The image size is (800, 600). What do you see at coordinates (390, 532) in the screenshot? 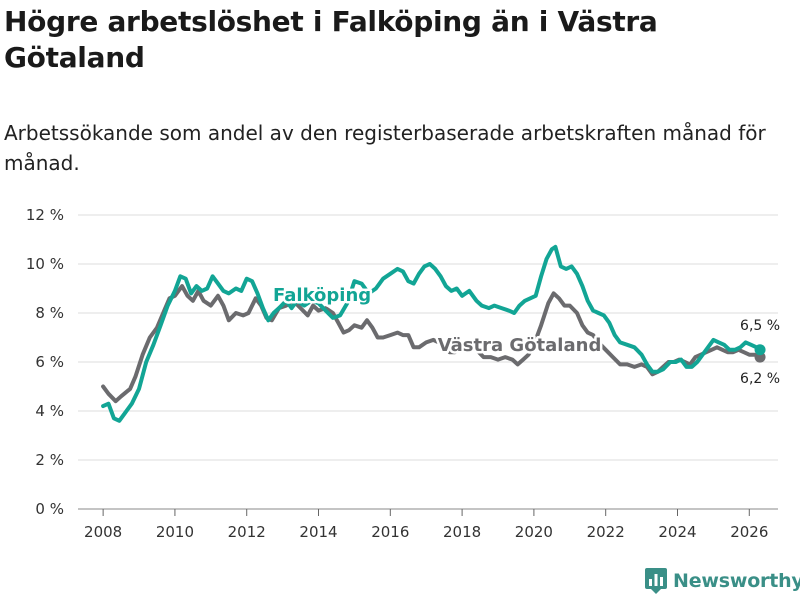
I see `x-tick-label: 2016` at bounding box center [390, 532].